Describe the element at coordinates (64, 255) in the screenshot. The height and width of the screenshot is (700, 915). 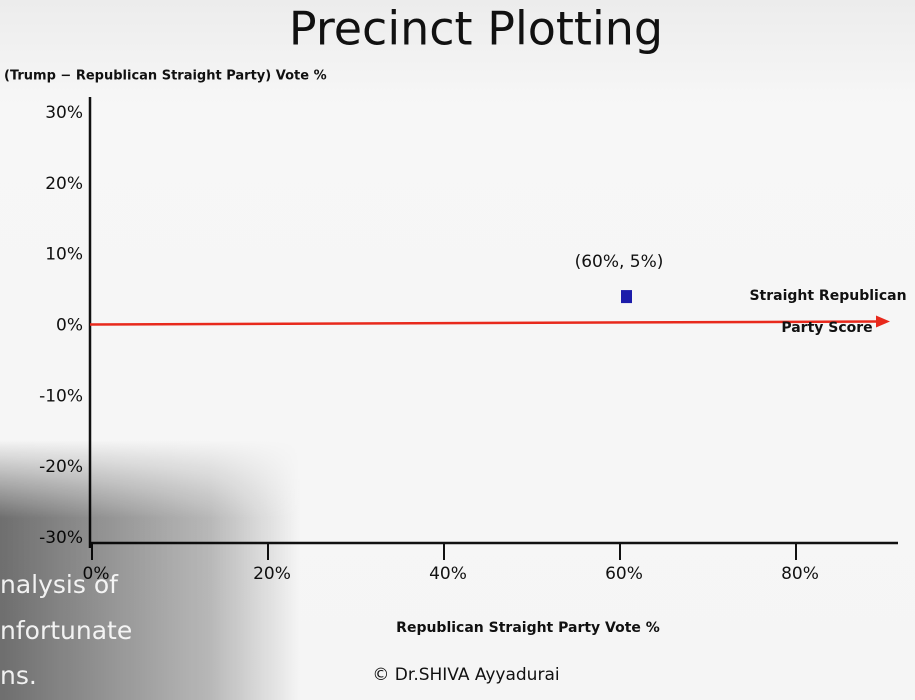
I see `y-tick-label: 10%` at that location.